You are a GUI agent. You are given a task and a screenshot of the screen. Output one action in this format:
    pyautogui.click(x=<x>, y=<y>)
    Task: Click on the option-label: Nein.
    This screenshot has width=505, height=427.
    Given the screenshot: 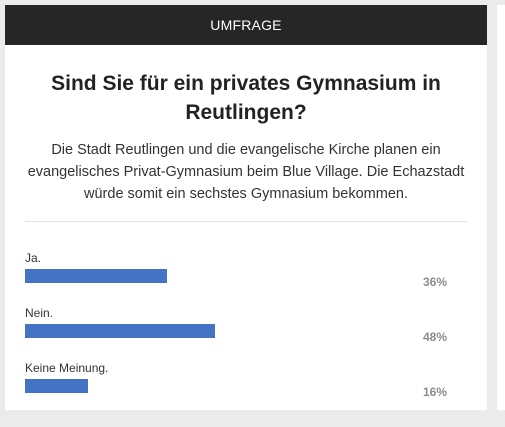 What is the action you would take?
    pyautogui.click(x=39, y=313)
    